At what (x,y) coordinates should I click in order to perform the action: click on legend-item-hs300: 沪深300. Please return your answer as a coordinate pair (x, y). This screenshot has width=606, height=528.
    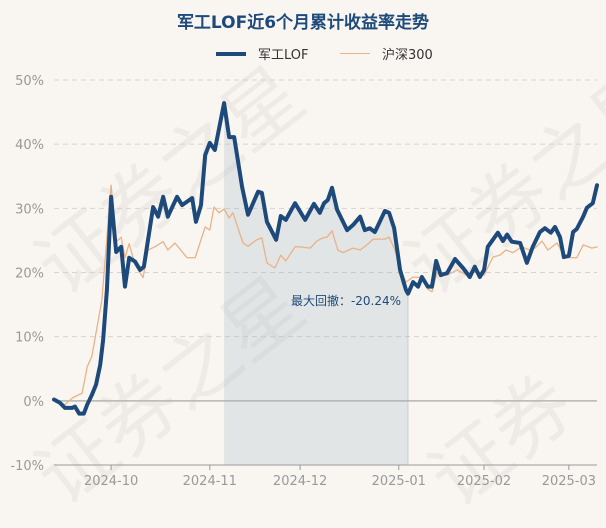
    Looking at the image, I should click on (386, 53).